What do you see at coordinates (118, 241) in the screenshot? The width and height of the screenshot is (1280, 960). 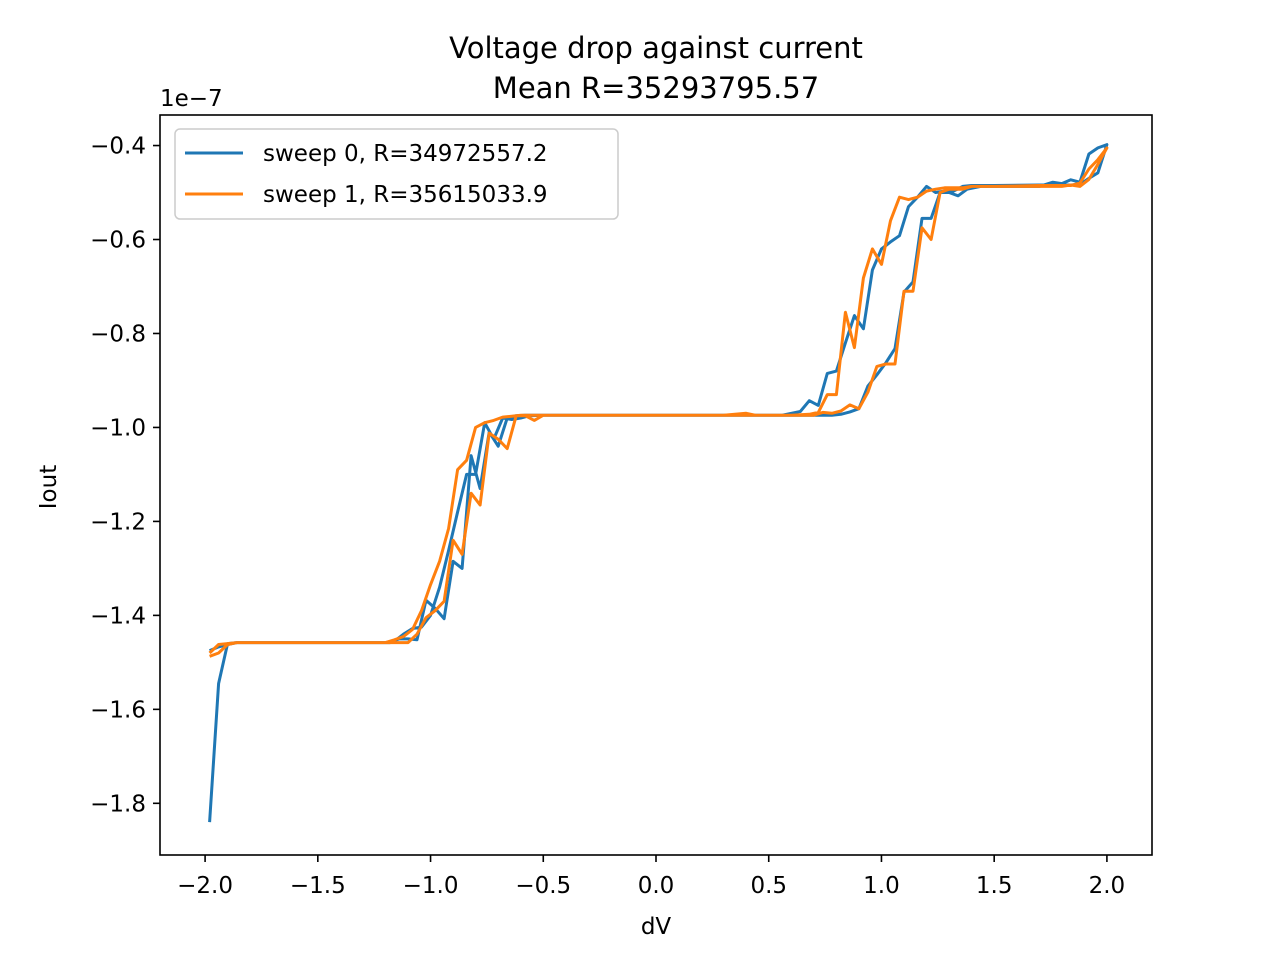 I see `y-tick-label: −0.6` at bounding box center [118, 241].